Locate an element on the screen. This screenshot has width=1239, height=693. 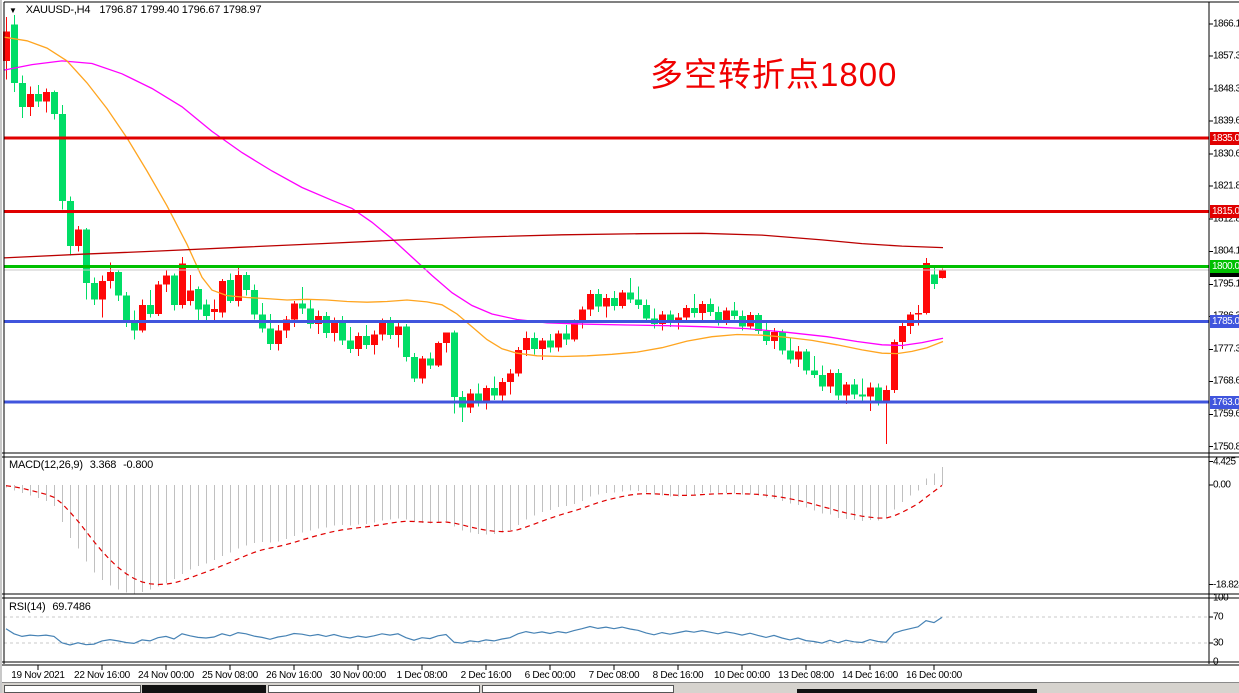
rsi-name: RSI(14) is located at coordinates (27, 607).